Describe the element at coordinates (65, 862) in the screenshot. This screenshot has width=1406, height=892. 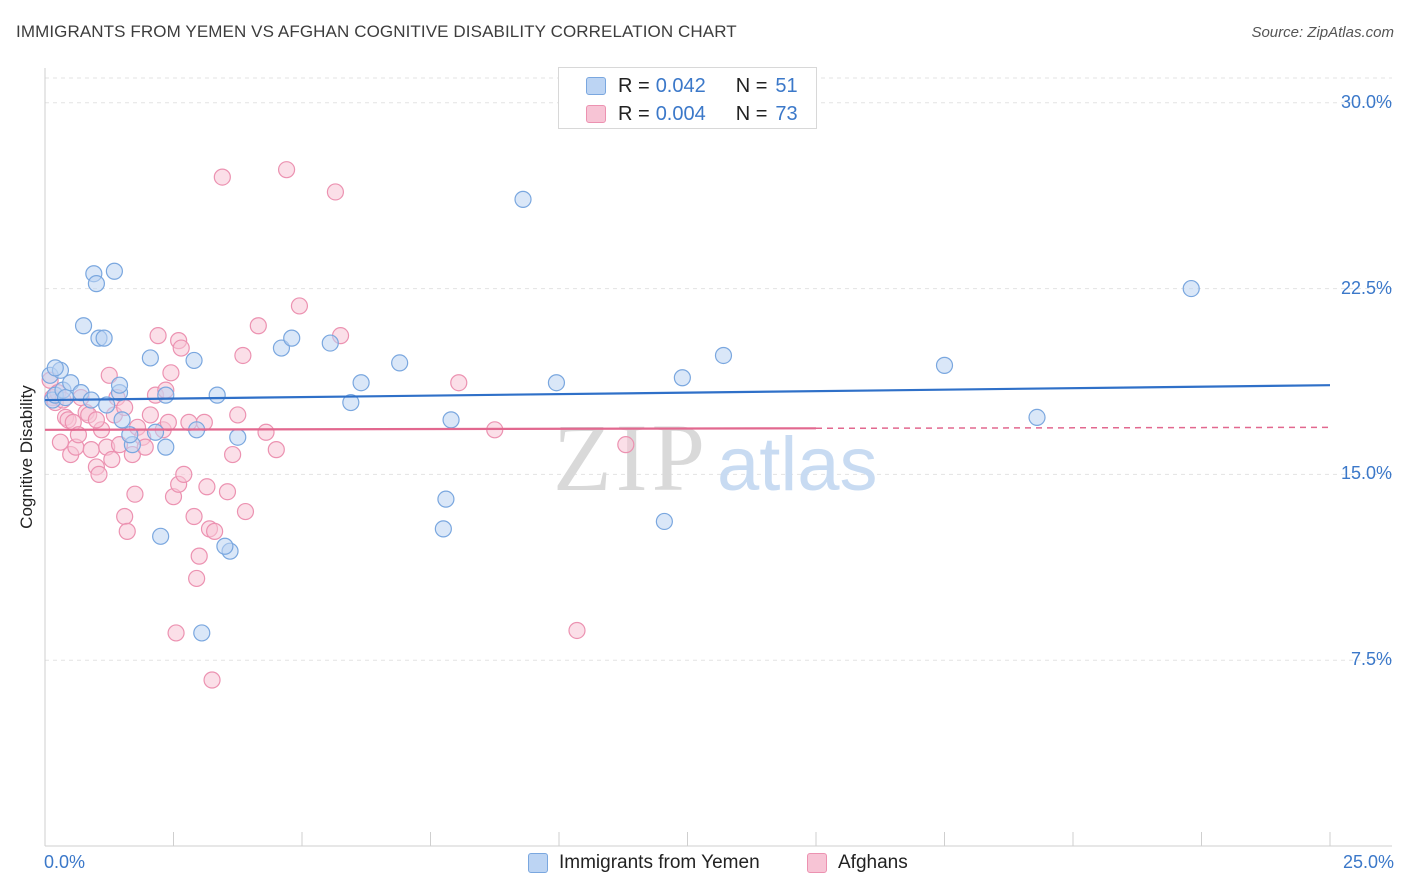
I see `x-tick-min: 0.0%` at that location.